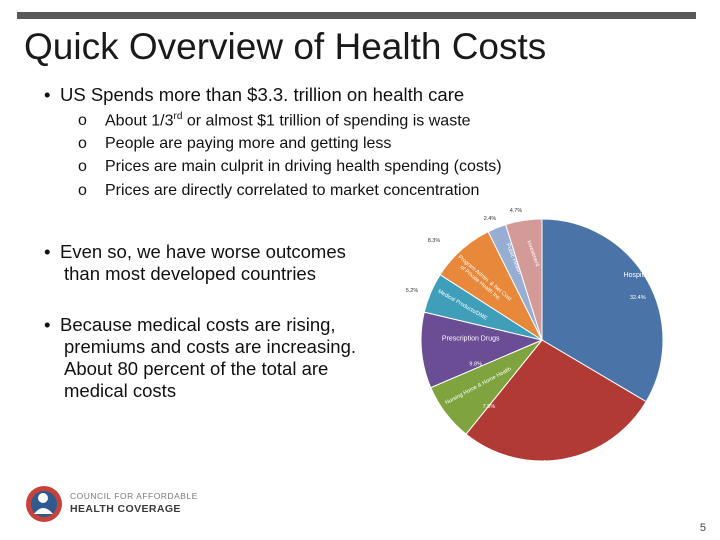  Describe the element at coordinates (120, 390) in the screenshot. I see `bullet-costs-line4: medical costs` at that location.